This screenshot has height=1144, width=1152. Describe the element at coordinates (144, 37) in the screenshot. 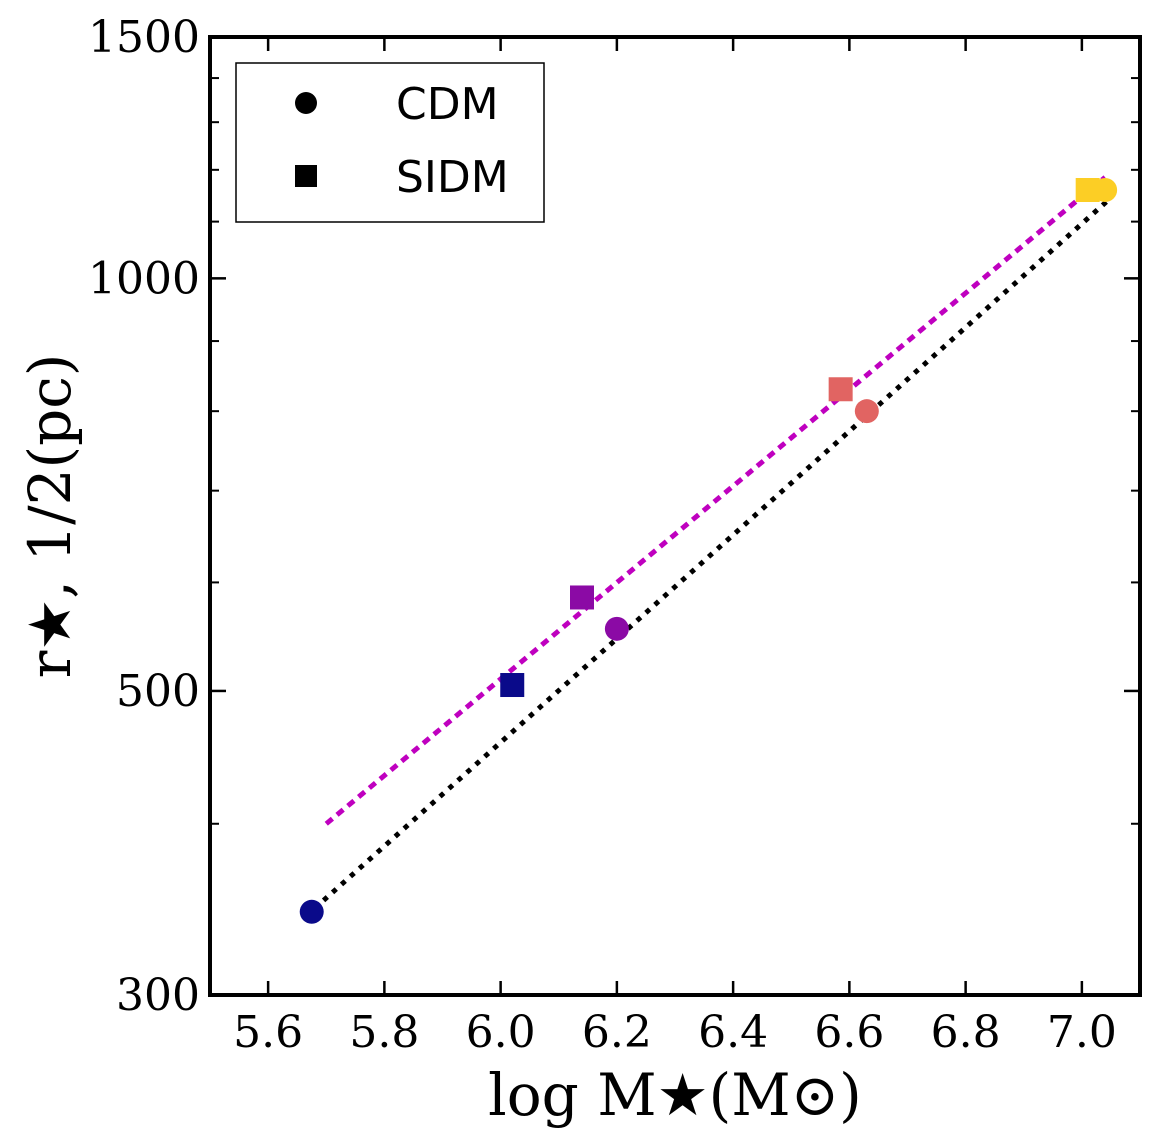

I see `y-tick-label: 1500` at that location.